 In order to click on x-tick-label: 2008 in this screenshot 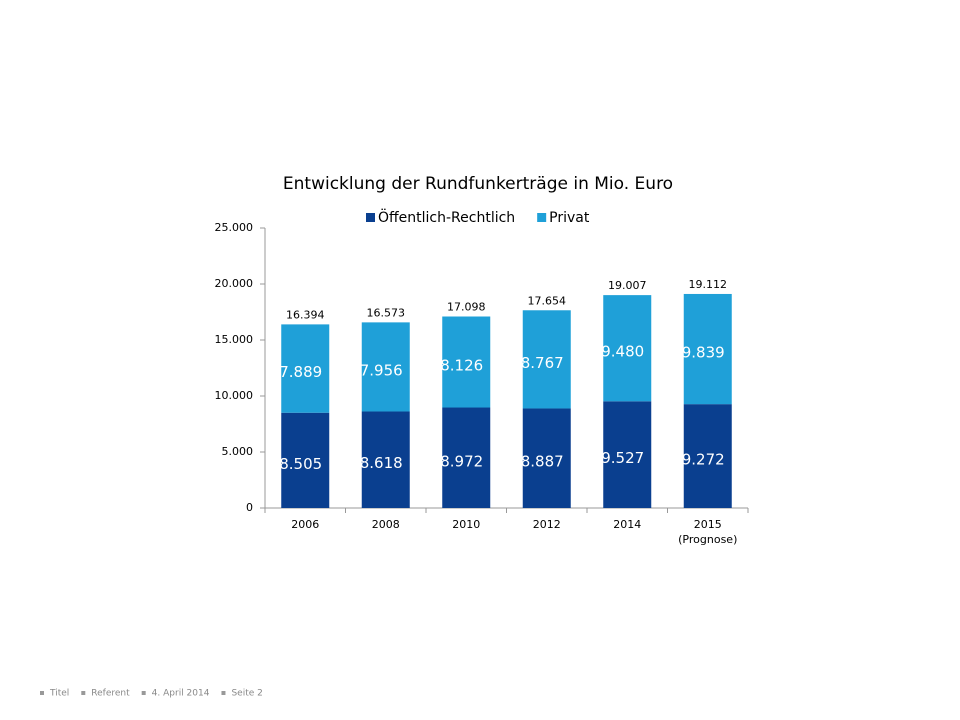, I will do `click(386, 524)`.